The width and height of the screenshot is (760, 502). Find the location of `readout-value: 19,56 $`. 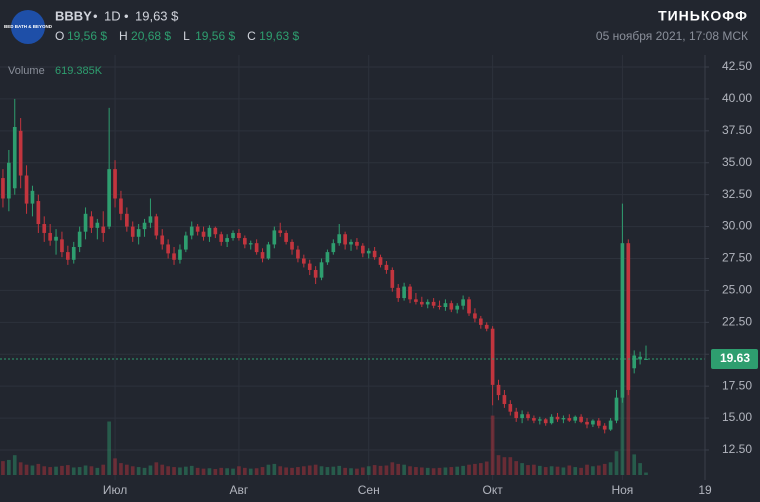

readout-value: 19,56 $ is located at coordinates (87, 36).